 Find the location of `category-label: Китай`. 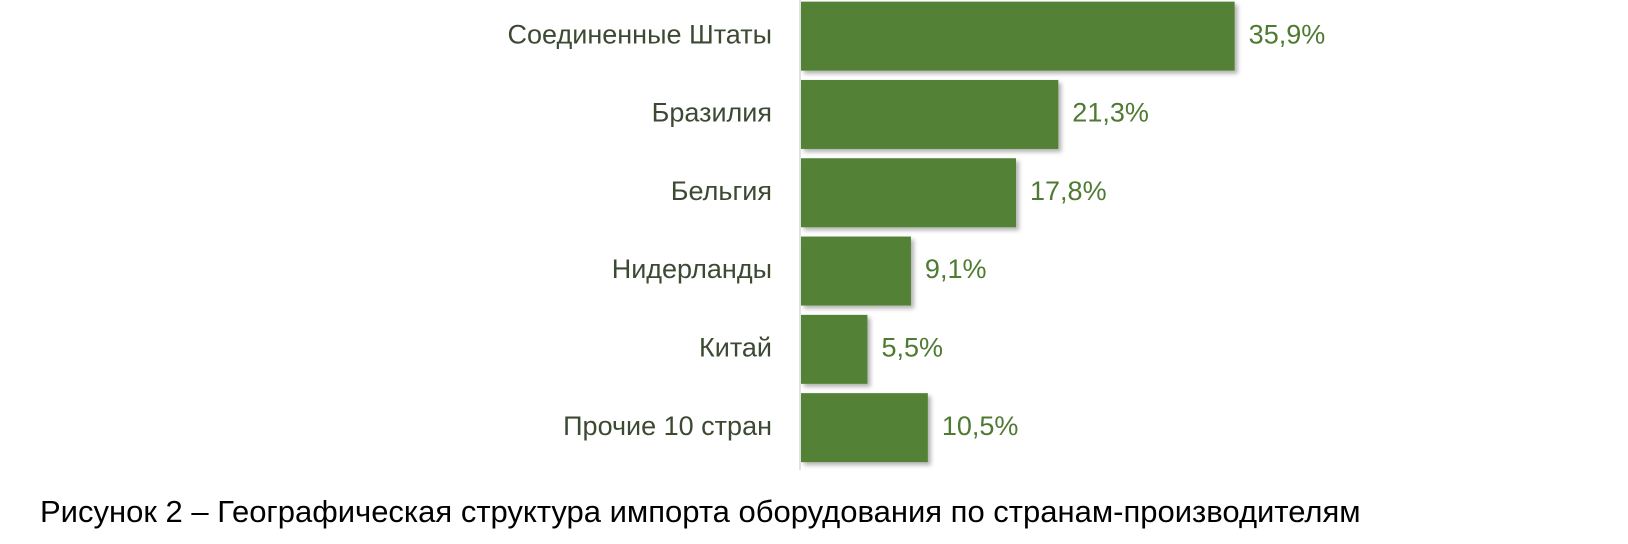

category-label: Китай is located at coordinates (735, 347).